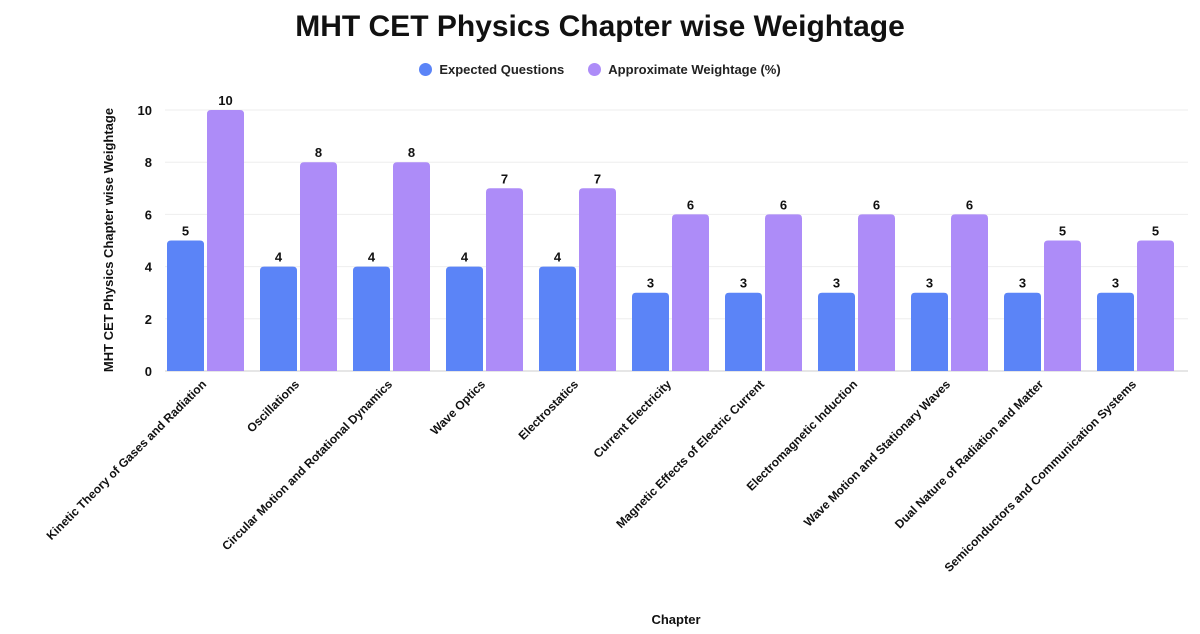  I want to click on data-label-approximate-weightage-7: 6, so click(783, 204).